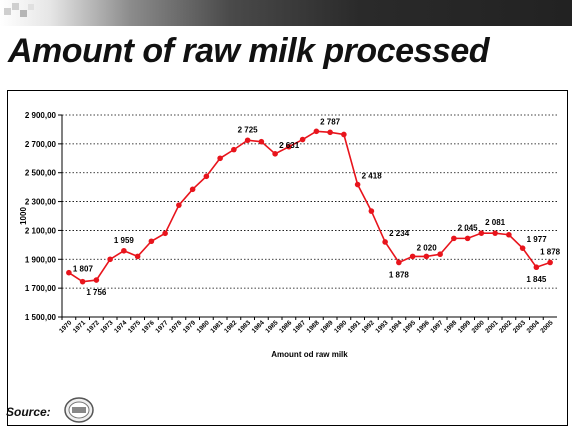 The image size is (572, 432). I want to click on x-tick-label: 2000, so click(478, 326).